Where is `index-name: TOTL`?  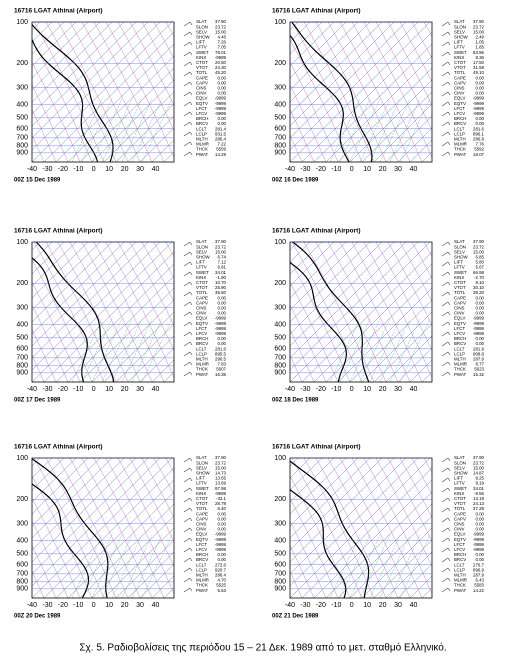 index-name: TOTL is located at coordinates (460, 72).